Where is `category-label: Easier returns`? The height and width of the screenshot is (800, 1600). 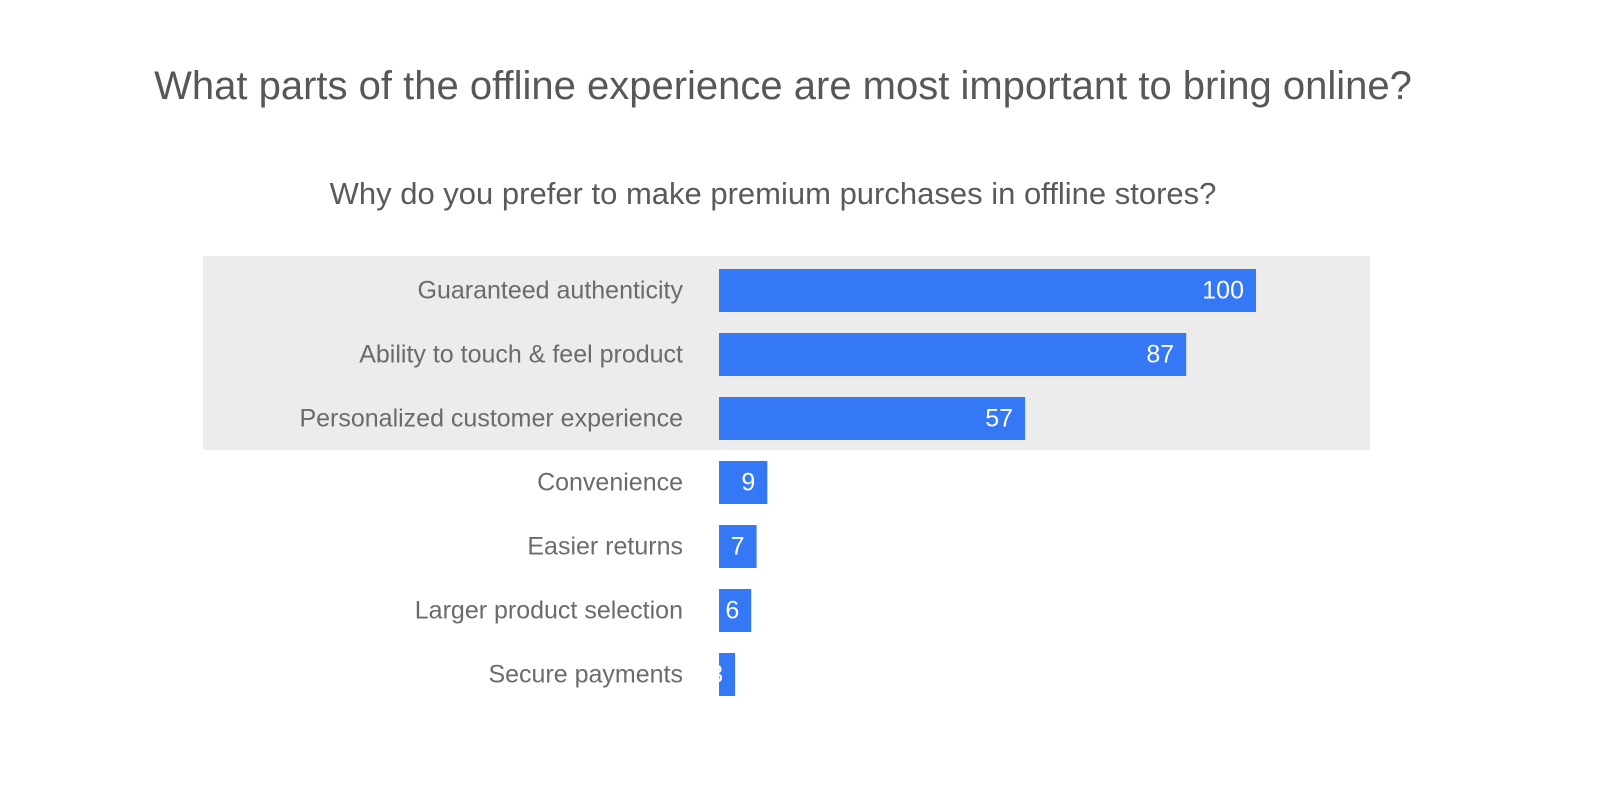
category-label: Easier returns is located at coordinates (605, 547).